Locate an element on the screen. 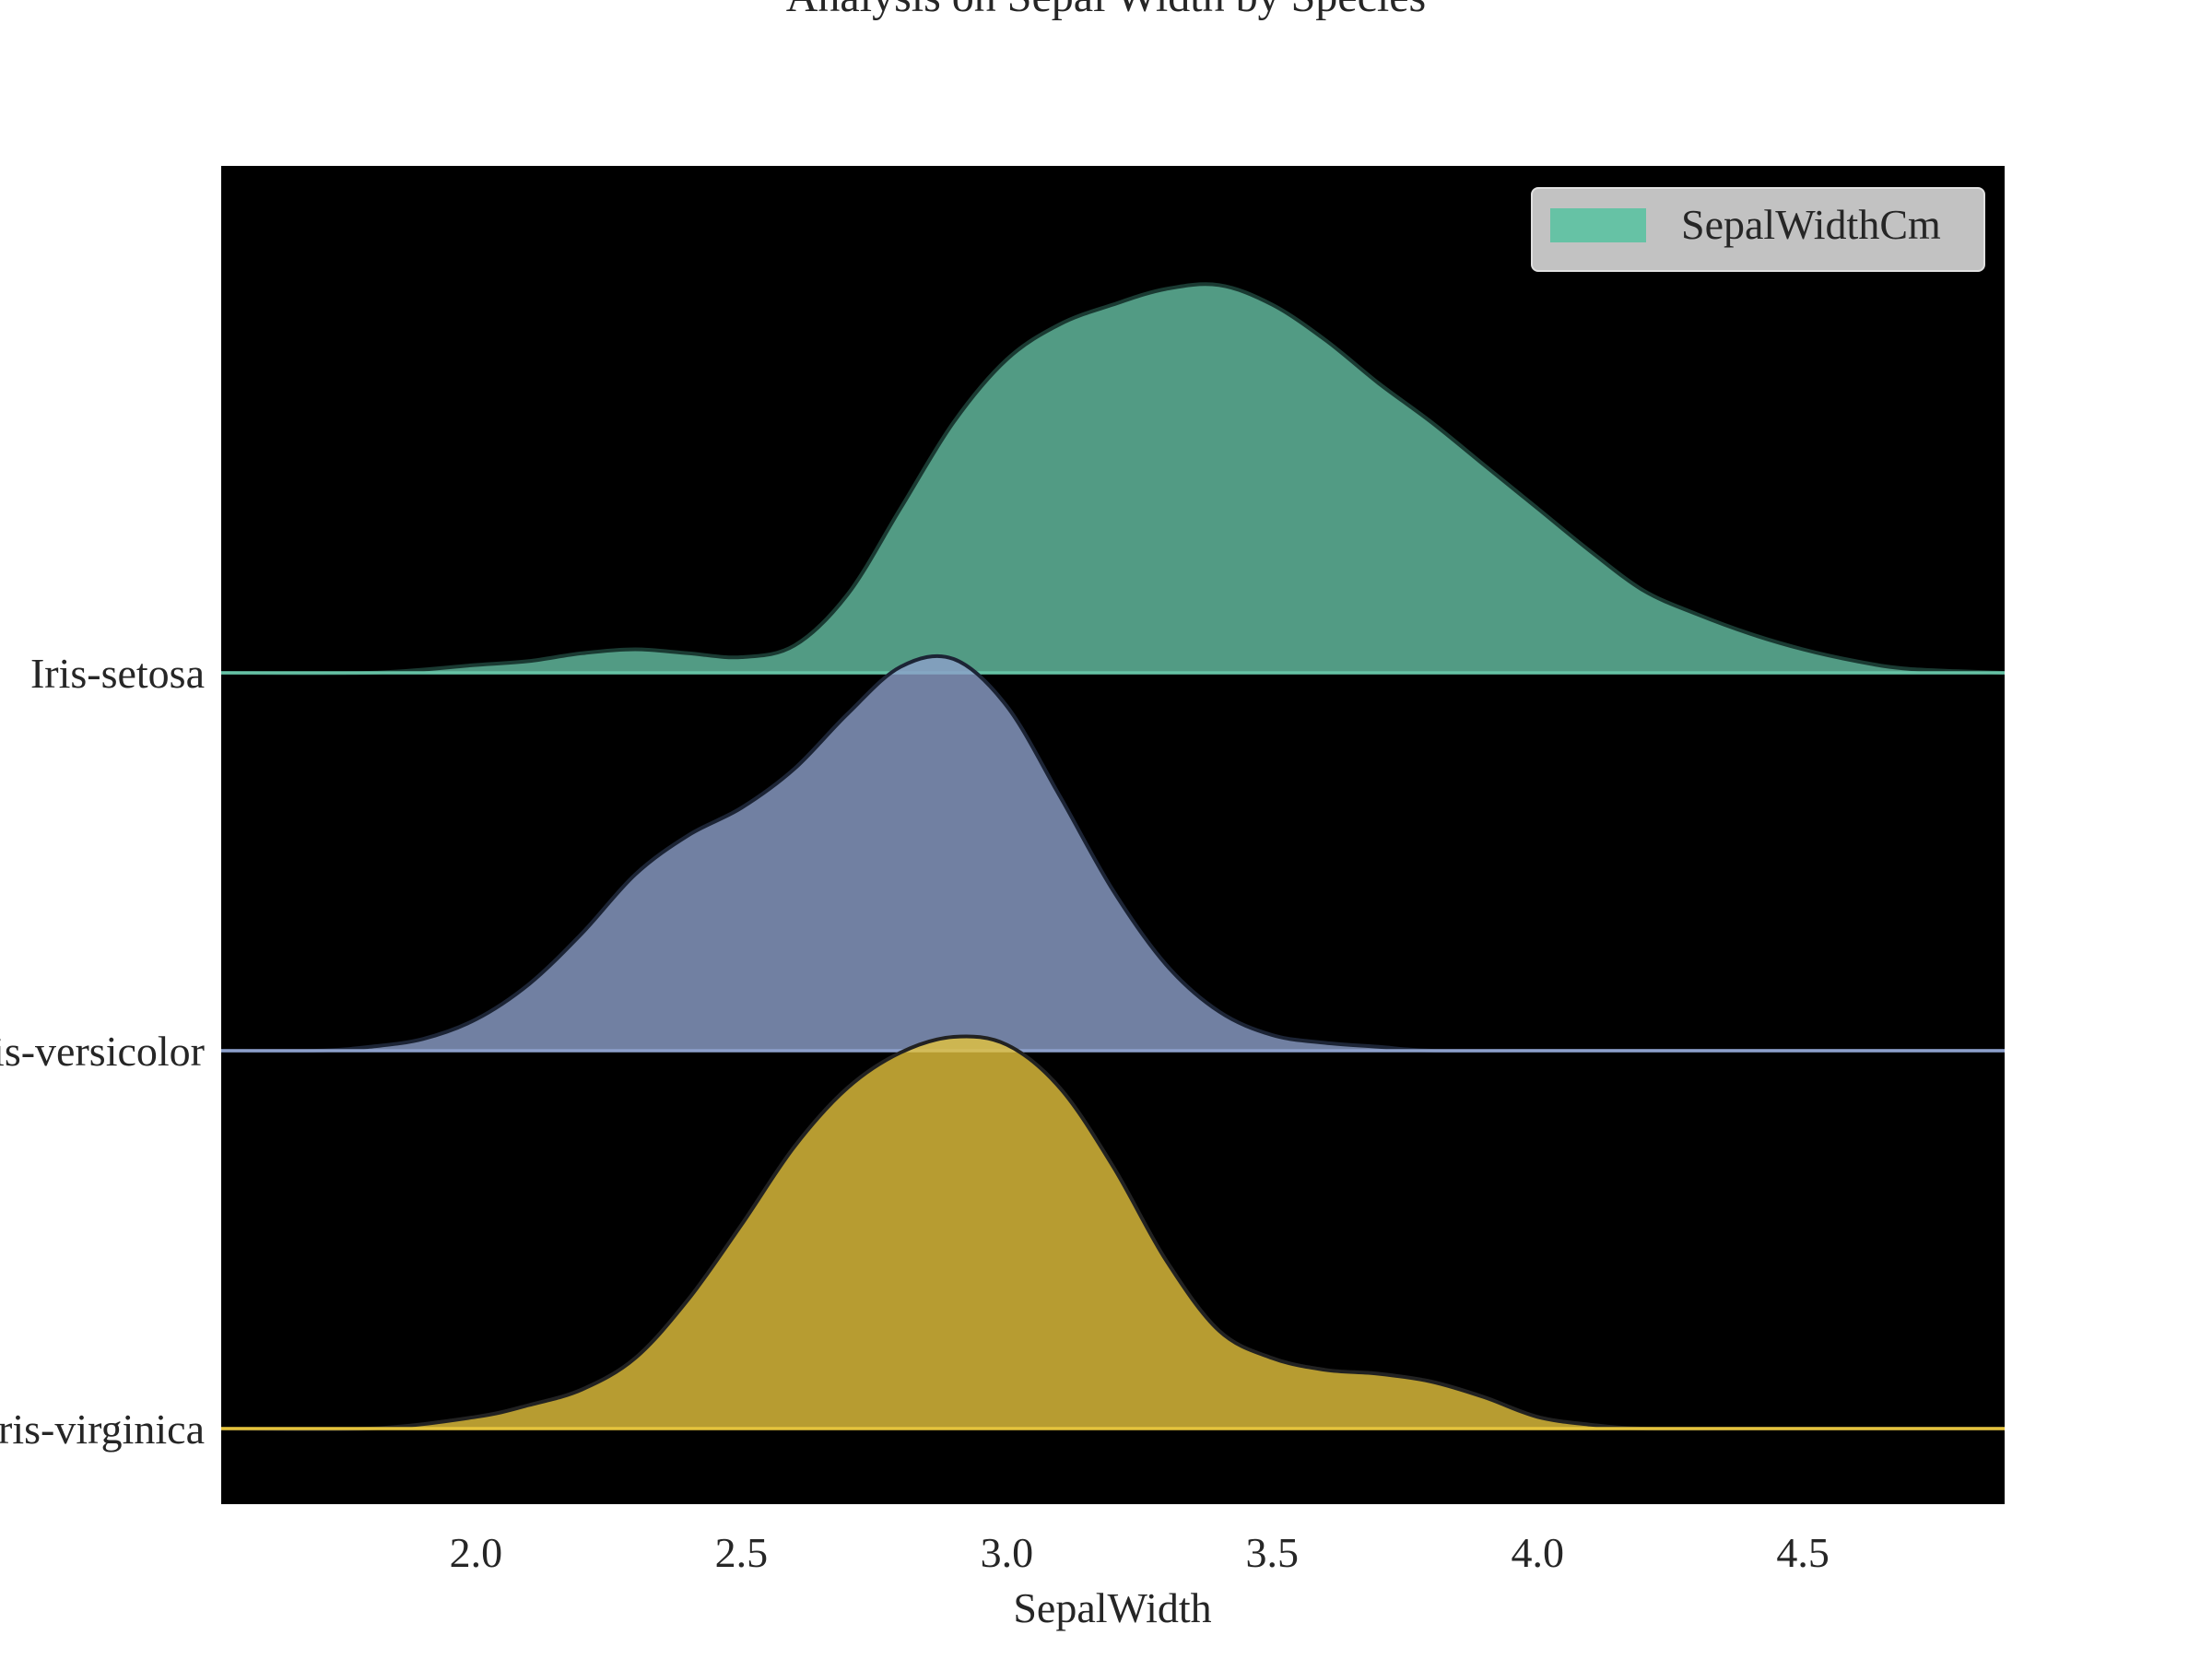 The height and width of the screenshot is (1659, 2212). x-tick-label: 2.5 is located at coordinates (742, 1552).